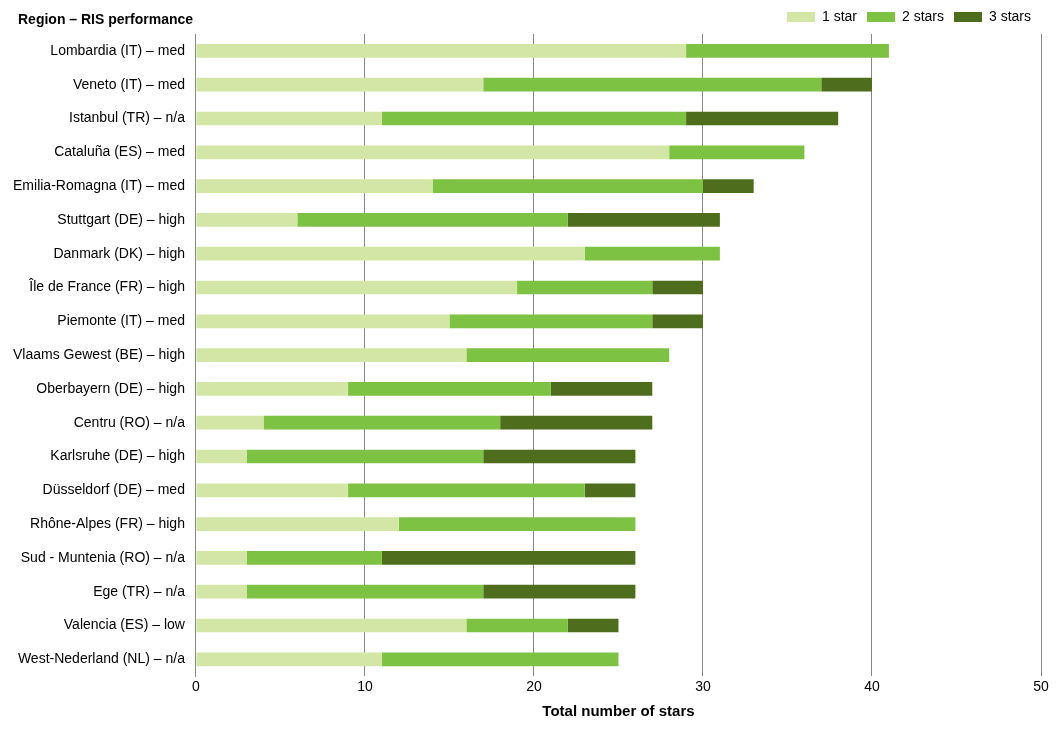  What do you see at coordinates (365, 686) in the screenshot?
I see `x-tick-label: 10` at bounding box center [365, 686].